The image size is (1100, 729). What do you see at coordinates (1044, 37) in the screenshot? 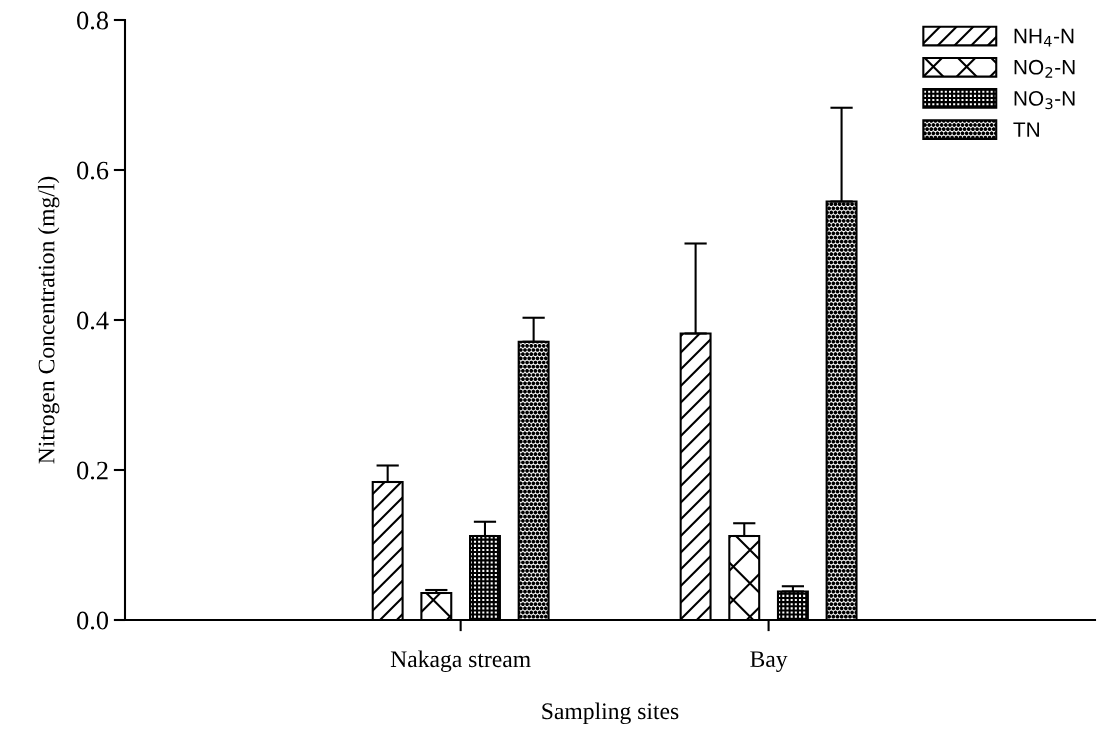
I see `legend-label: NH$_{4}$-N` at bounding box center [1044, 37].